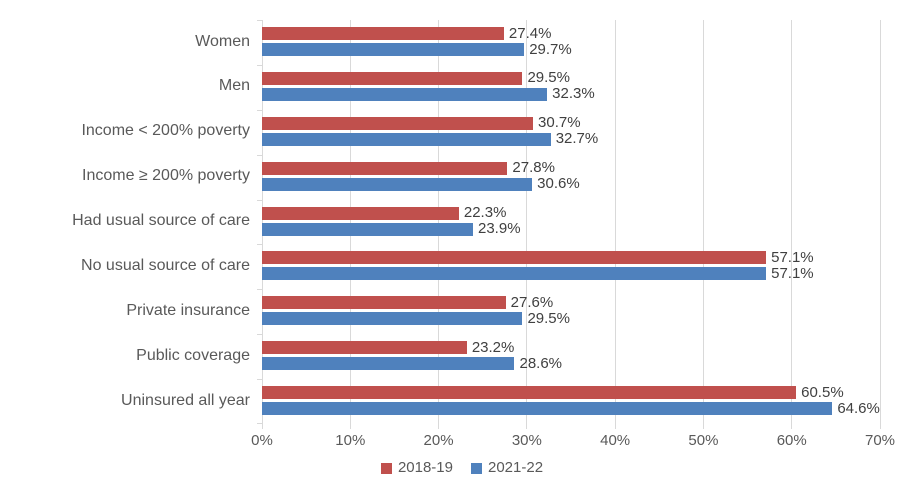 Image resolution: width=924 pixels, height=496 pixels. I want to click on bar-value-label: 32.3%, so click(573, 94).